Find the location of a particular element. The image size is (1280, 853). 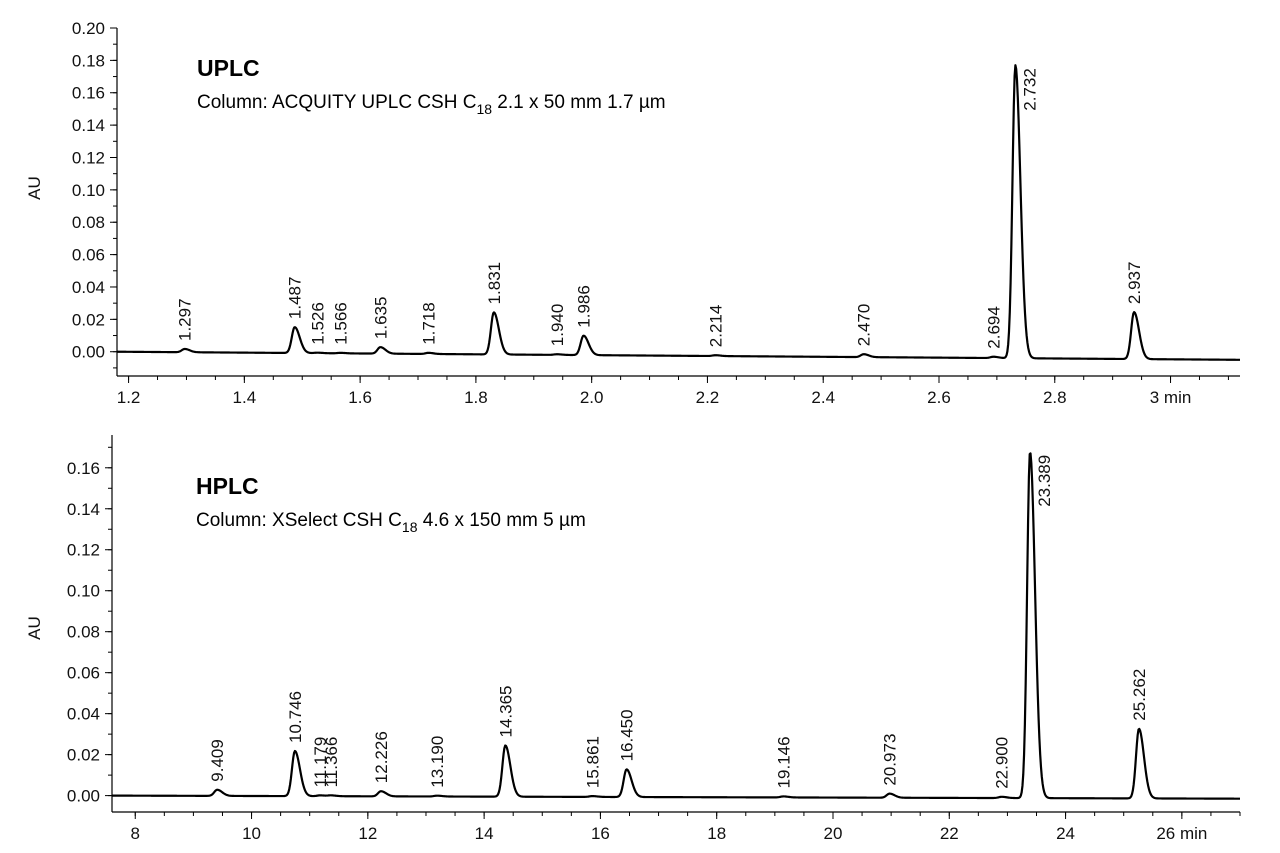

hplc-peak-label: 12.226 is located at coordinates (381, 757).